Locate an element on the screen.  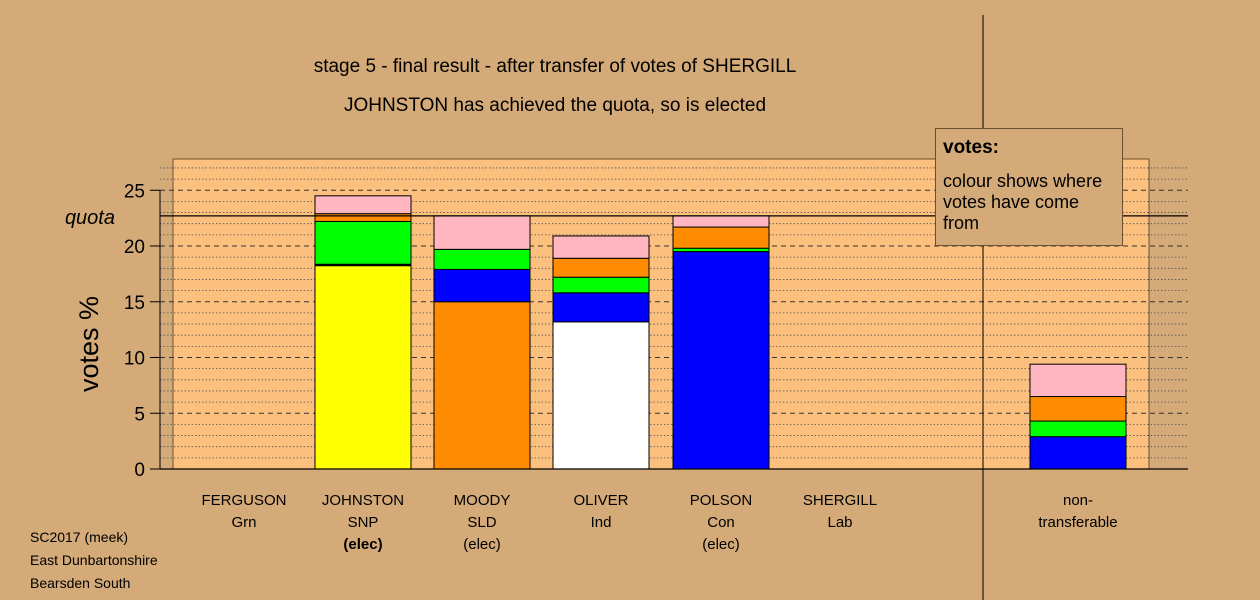
label-ferguson-line-2: Grn is located at coordinates (244, 522).